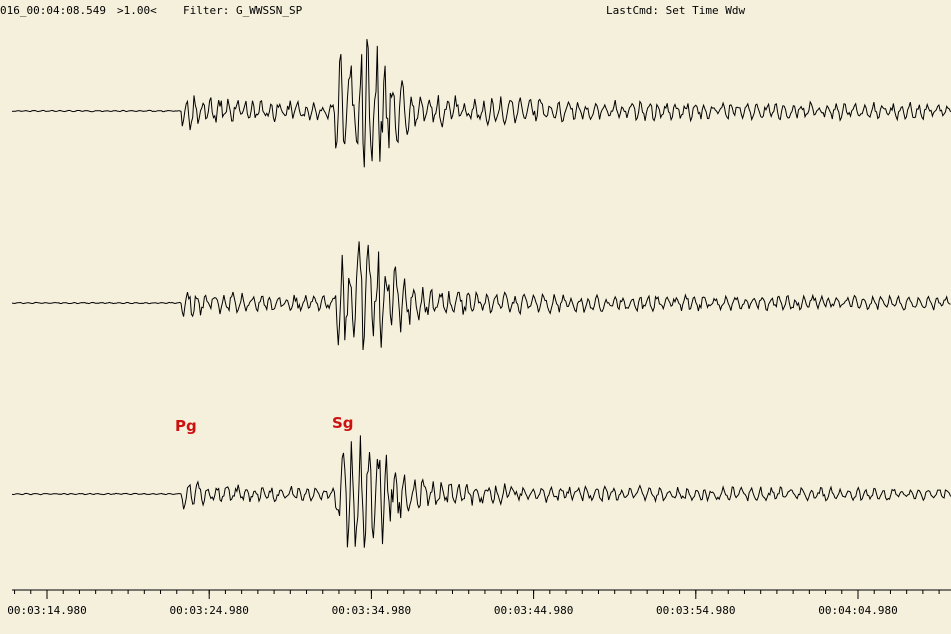 Image resolution: width=951 pixels, height=634 pixels. I want to click on header-filter: Filter: G_WWSSN_SP, so click(243, 10).